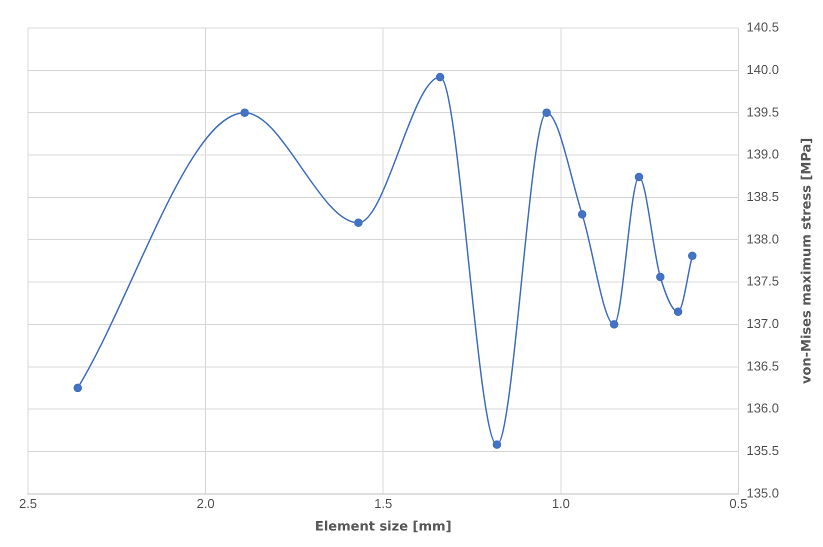  I want to click on y-tick-label: 138.0, so click(763, 238).